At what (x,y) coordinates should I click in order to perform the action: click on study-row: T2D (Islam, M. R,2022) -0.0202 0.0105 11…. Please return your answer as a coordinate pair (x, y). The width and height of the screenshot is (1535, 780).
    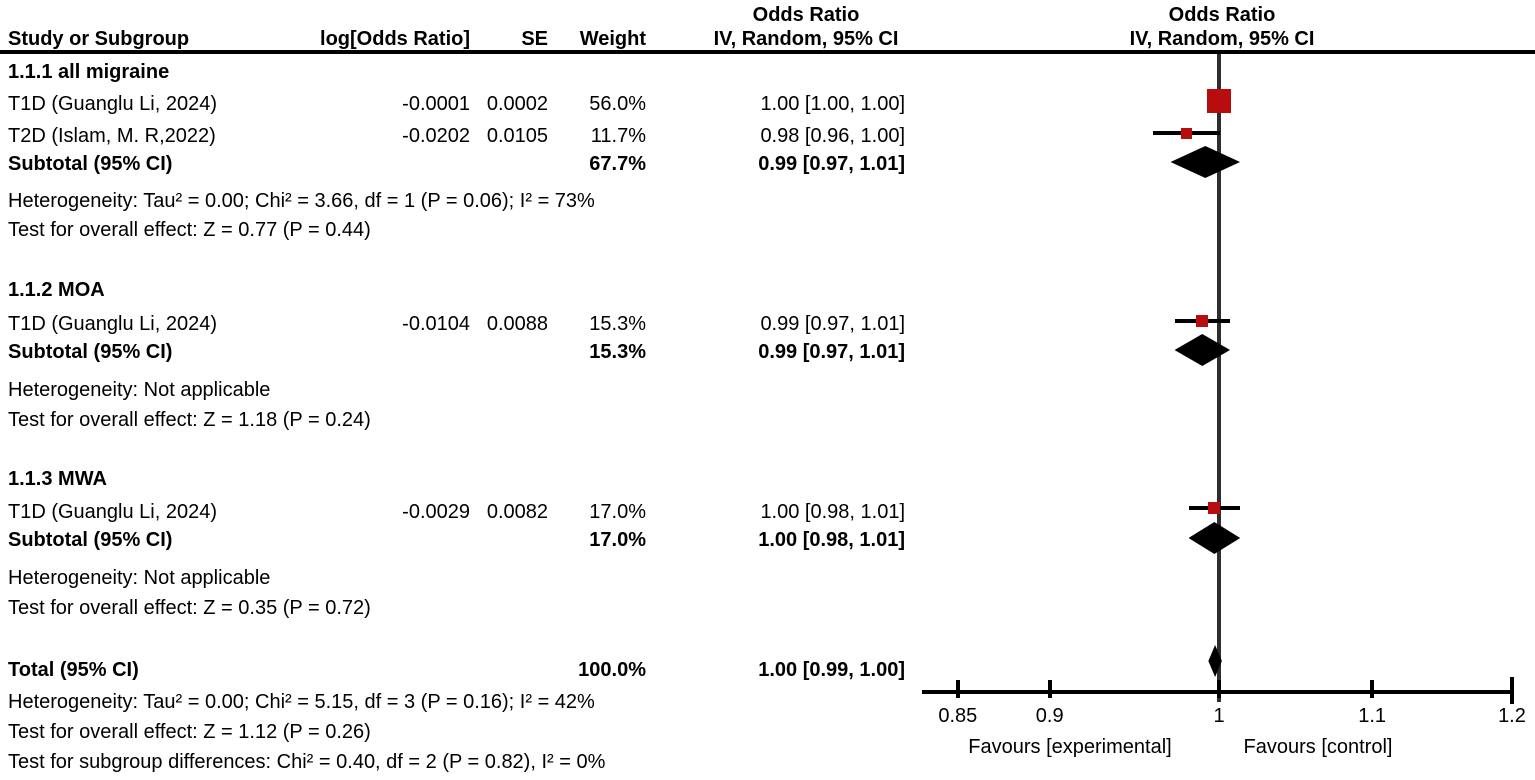
    Looking at the image, I should click on (767, 136).